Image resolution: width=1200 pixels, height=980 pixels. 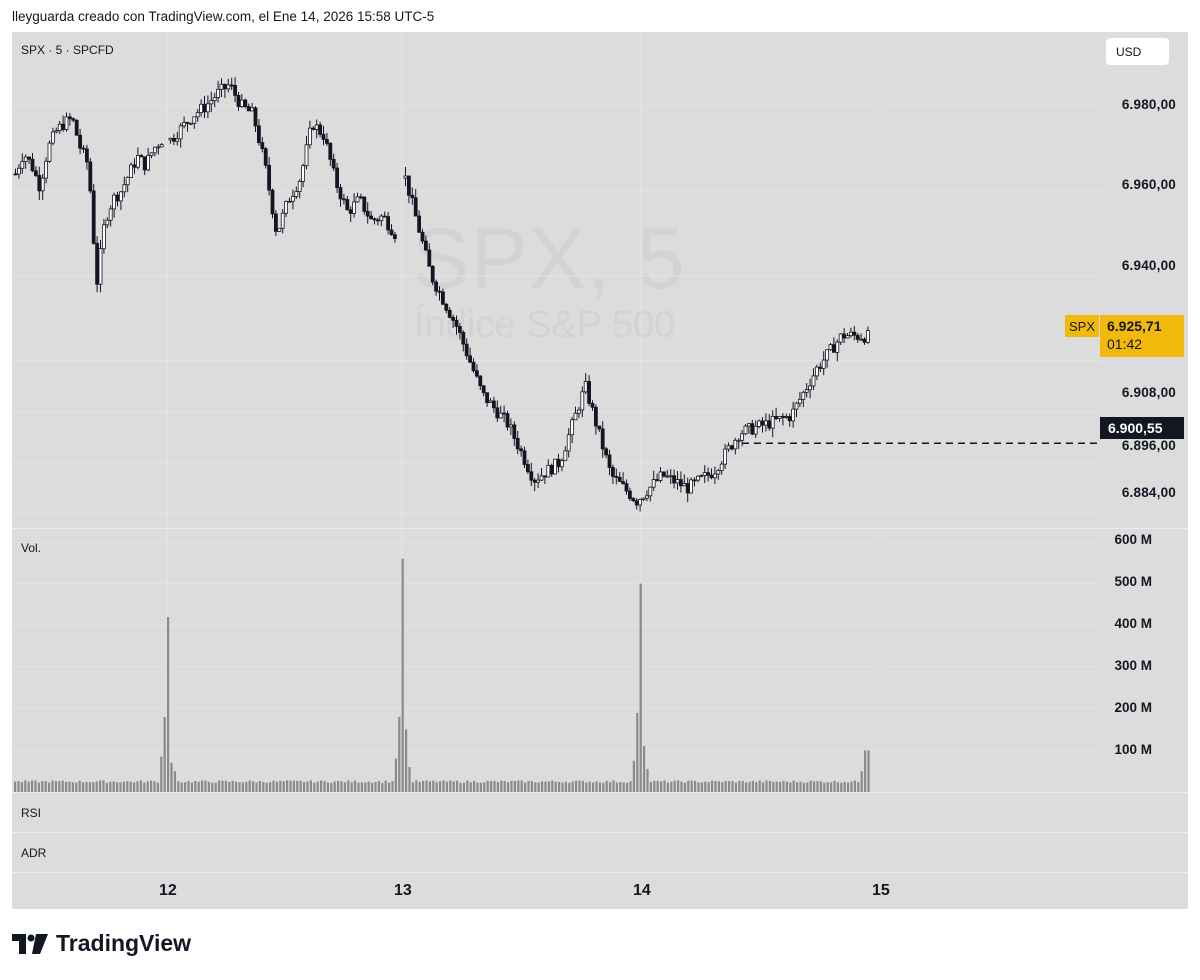 What do you see at coordinates (1133, 749) in the screenshot?
I see `volume-tick-label: 100 M` at bounding box center [1133, 749].